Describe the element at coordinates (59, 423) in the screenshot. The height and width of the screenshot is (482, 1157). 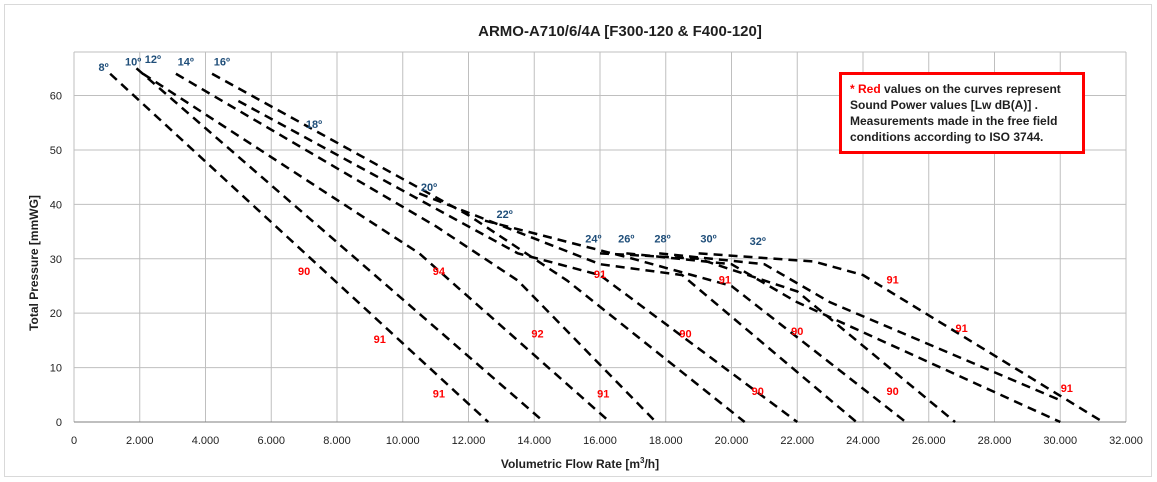
I see `y-tick-label: 0` at that location.